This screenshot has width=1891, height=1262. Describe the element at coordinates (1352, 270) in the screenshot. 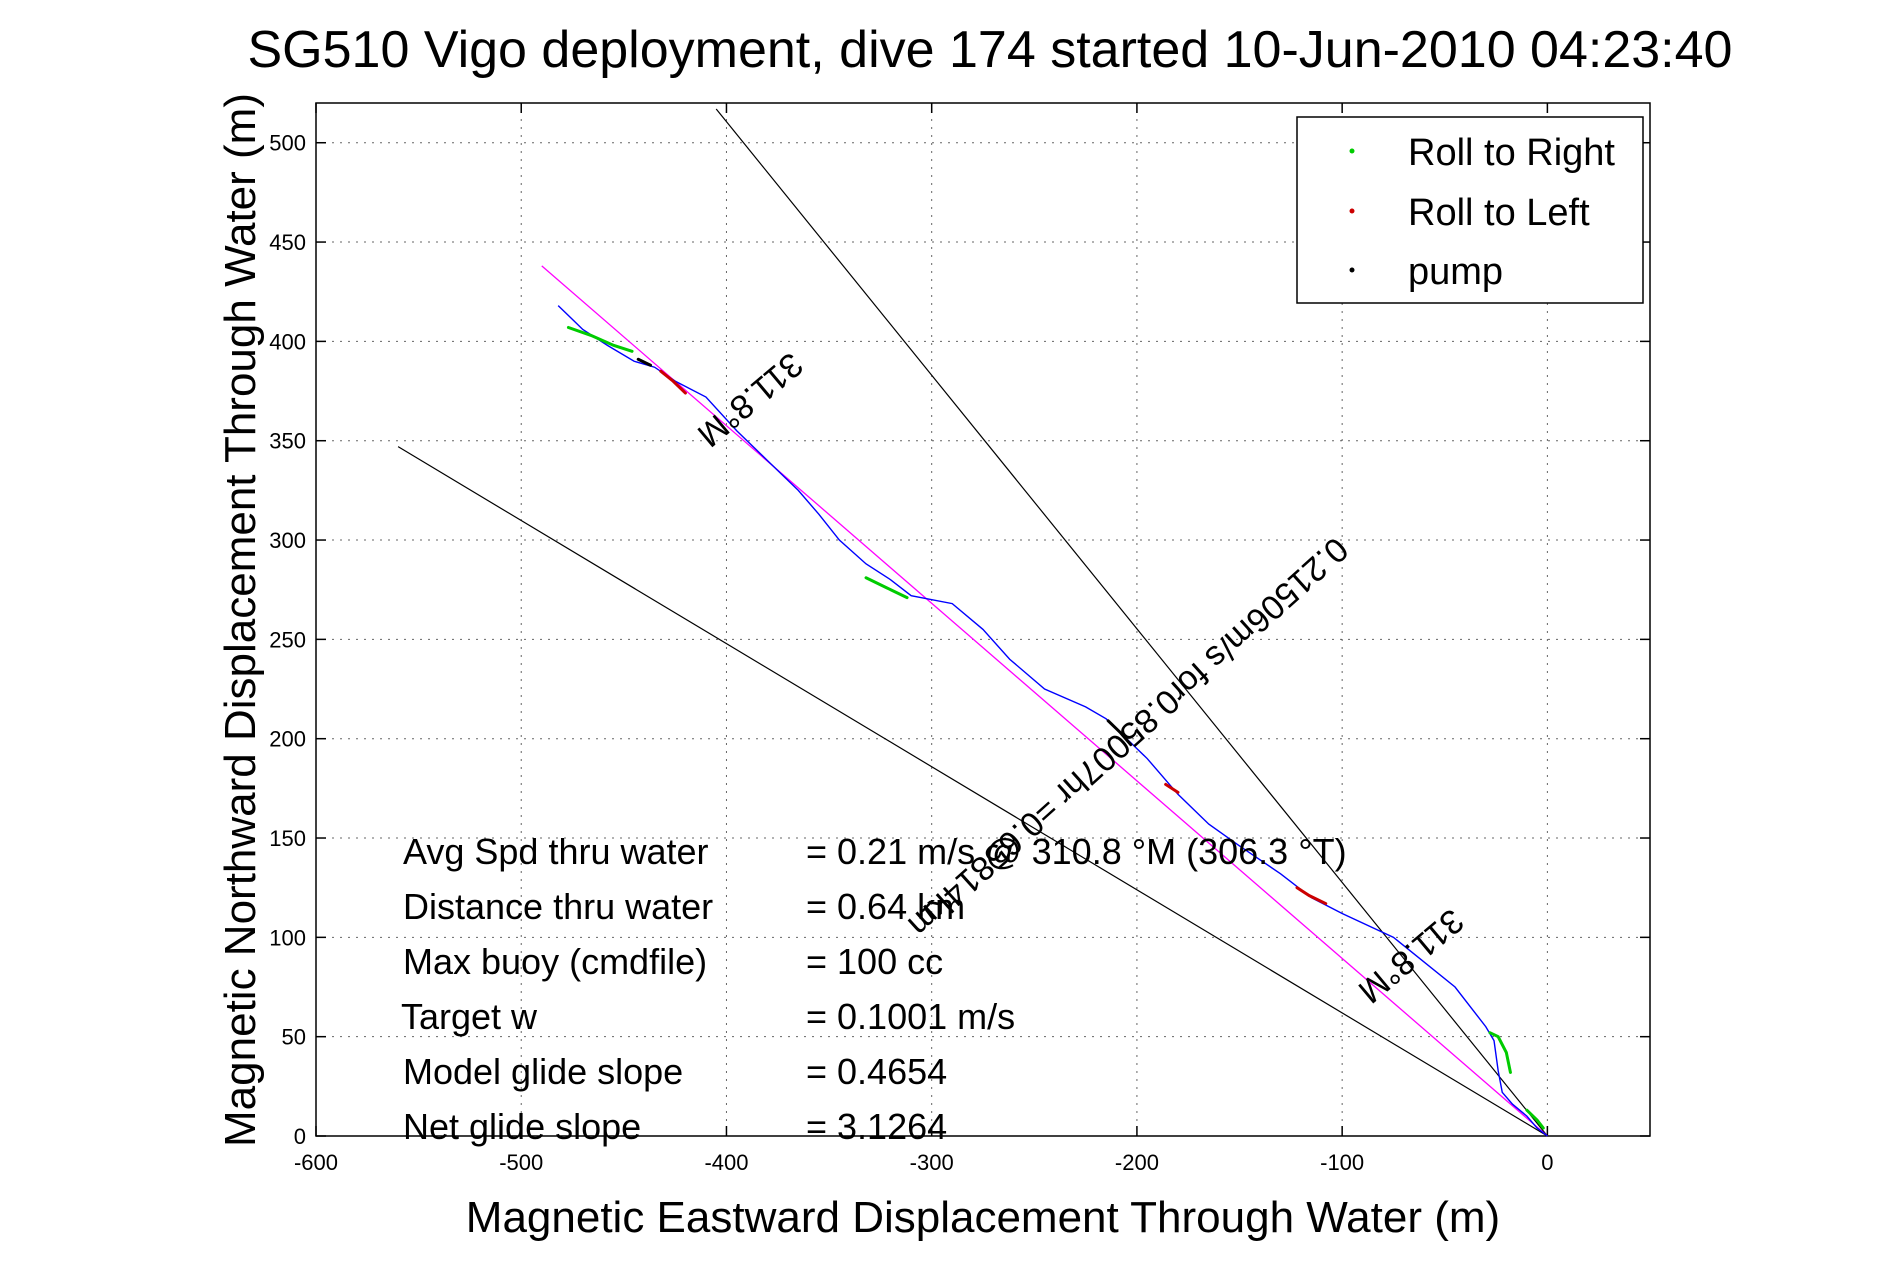

I see `legend-marker-pump` at that location.